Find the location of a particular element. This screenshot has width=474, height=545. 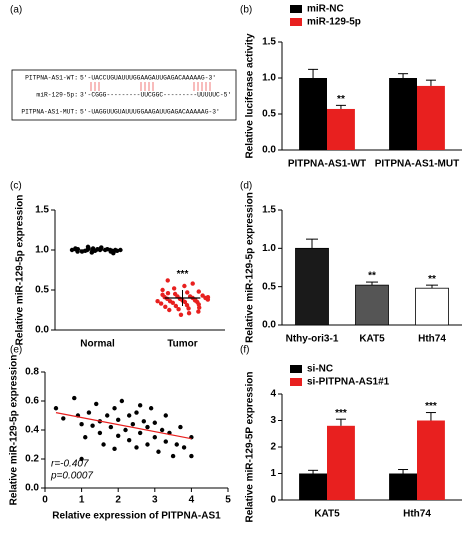

x-tick-label: PITPNA-AS1-WT is located at coordinates (327, 164).